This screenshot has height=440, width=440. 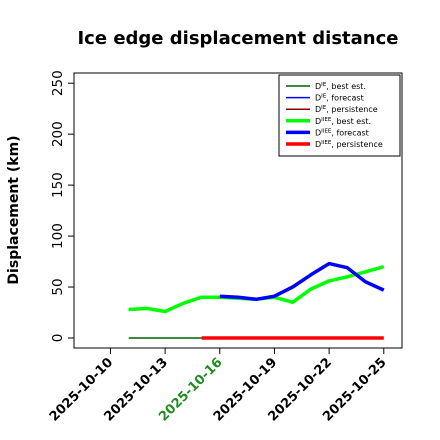 What do you see at coordinates (14, 209) in the screenshot?
I see `y-axis-label: Displacement (km)` at bounding box center [14, 209].